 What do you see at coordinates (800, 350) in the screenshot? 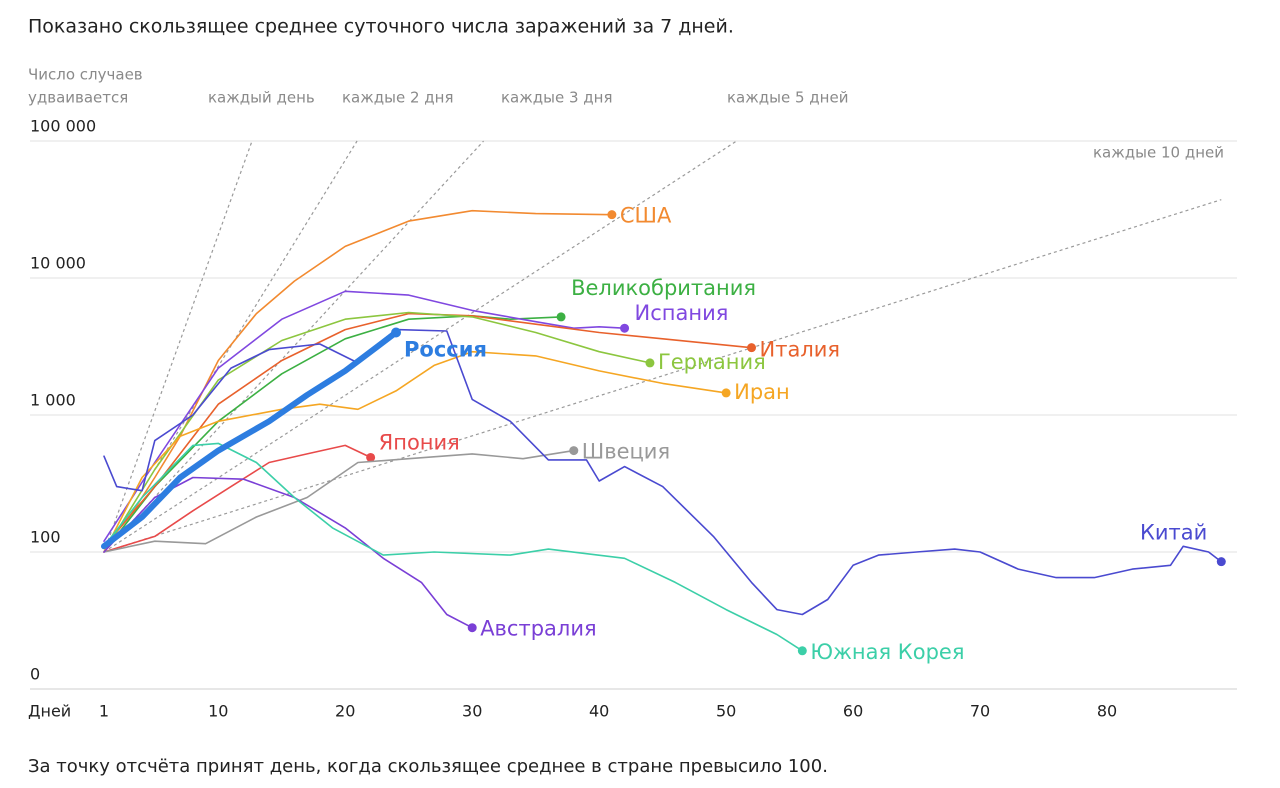
I see `series-label: Италия` at bounding box center [800, 350].